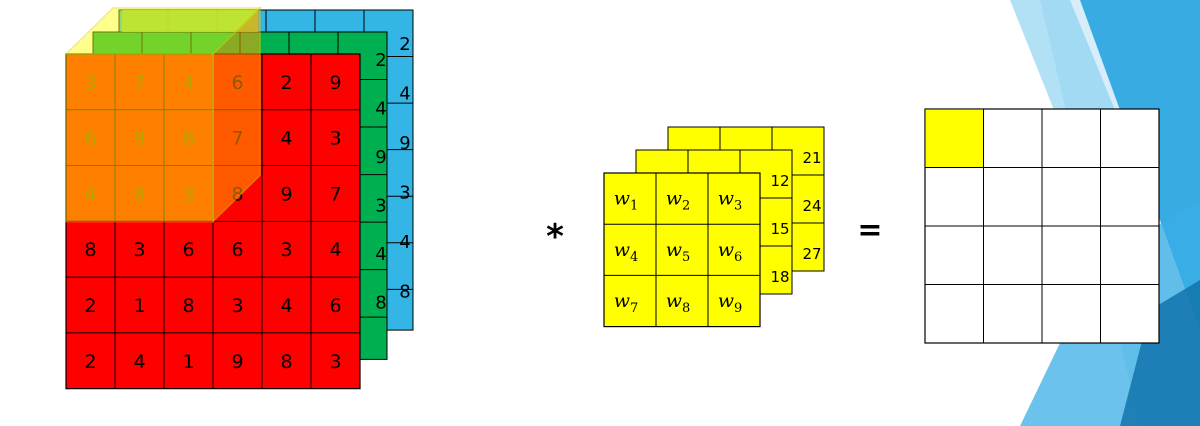  I want to click on blue-layer-value: 3, so click(404, 192).